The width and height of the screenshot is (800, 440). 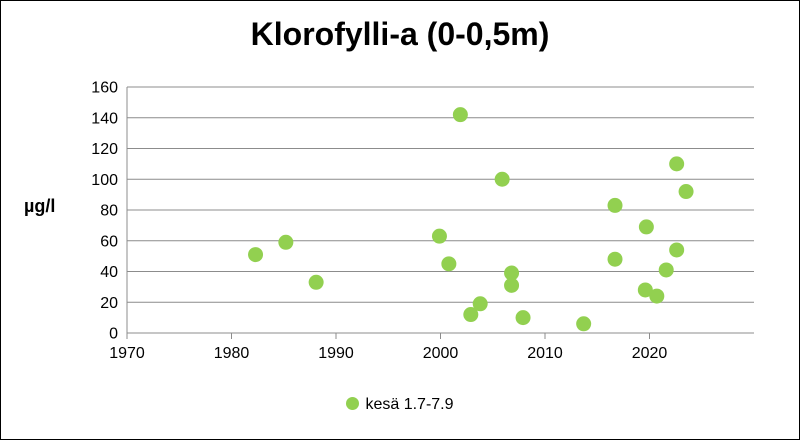 I want to click on legend-label: kesä 1.7-7.9, so click(x=409, y=404).